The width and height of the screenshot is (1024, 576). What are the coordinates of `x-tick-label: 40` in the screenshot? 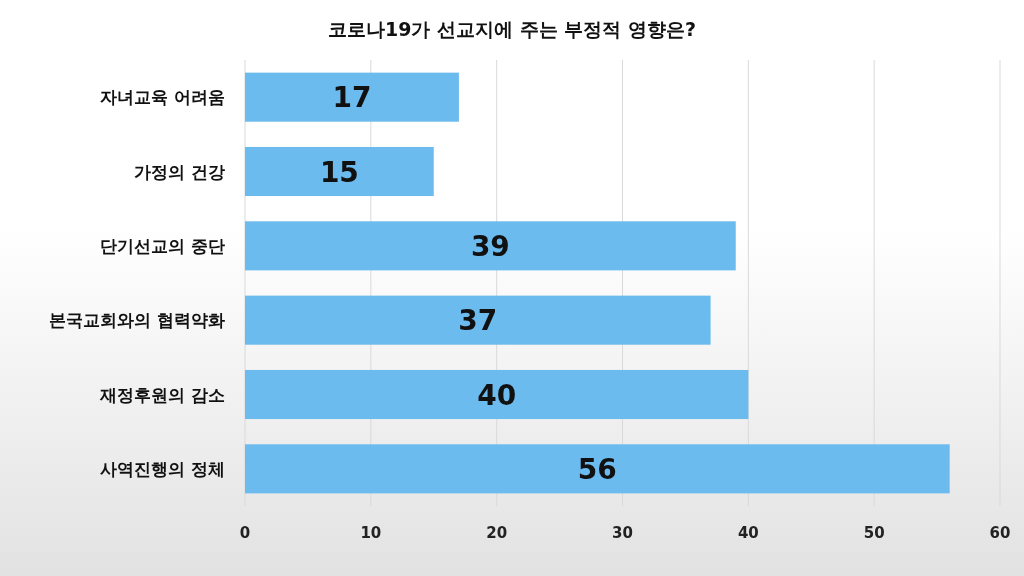 It's located at (748, 533).